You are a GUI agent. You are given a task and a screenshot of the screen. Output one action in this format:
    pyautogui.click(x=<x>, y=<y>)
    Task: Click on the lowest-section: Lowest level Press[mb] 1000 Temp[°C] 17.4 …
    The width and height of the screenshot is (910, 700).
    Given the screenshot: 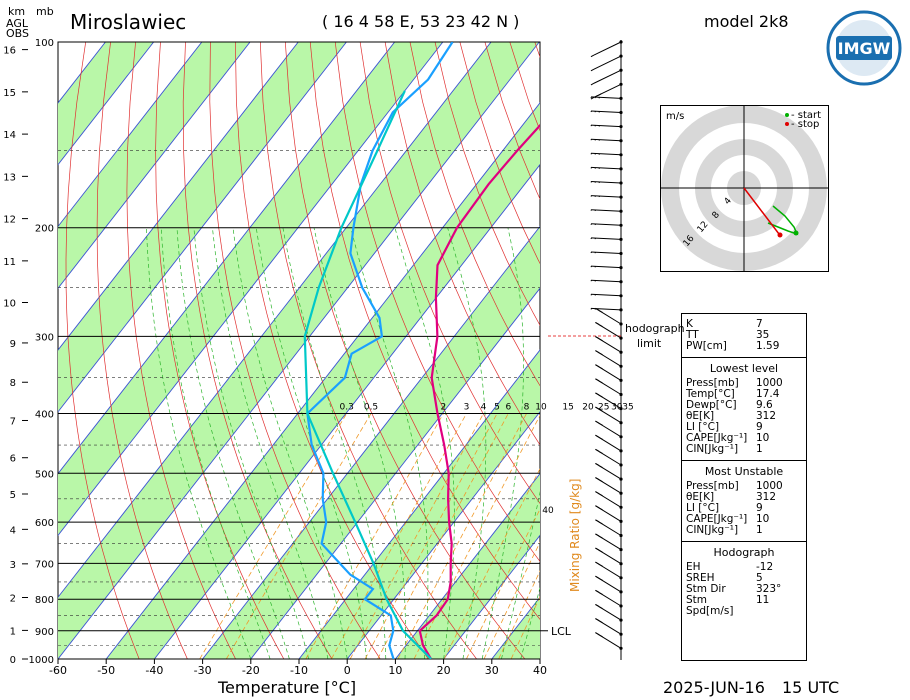 What is the action you would take?
    pyautogui.click(x=744, y=406)
    